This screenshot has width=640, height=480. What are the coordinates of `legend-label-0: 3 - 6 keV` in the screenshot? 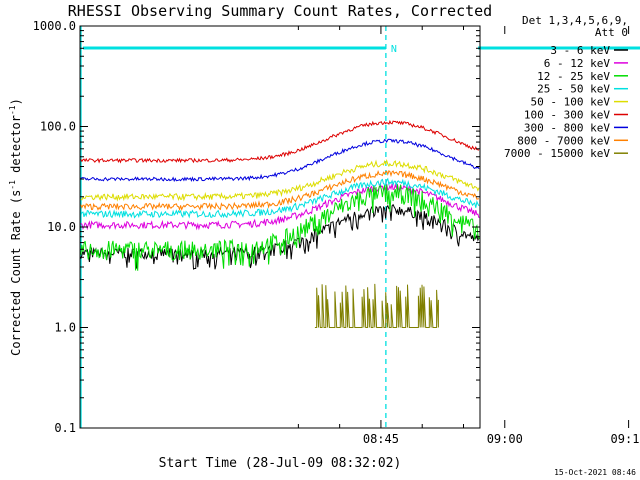 It's located at (580, 50).